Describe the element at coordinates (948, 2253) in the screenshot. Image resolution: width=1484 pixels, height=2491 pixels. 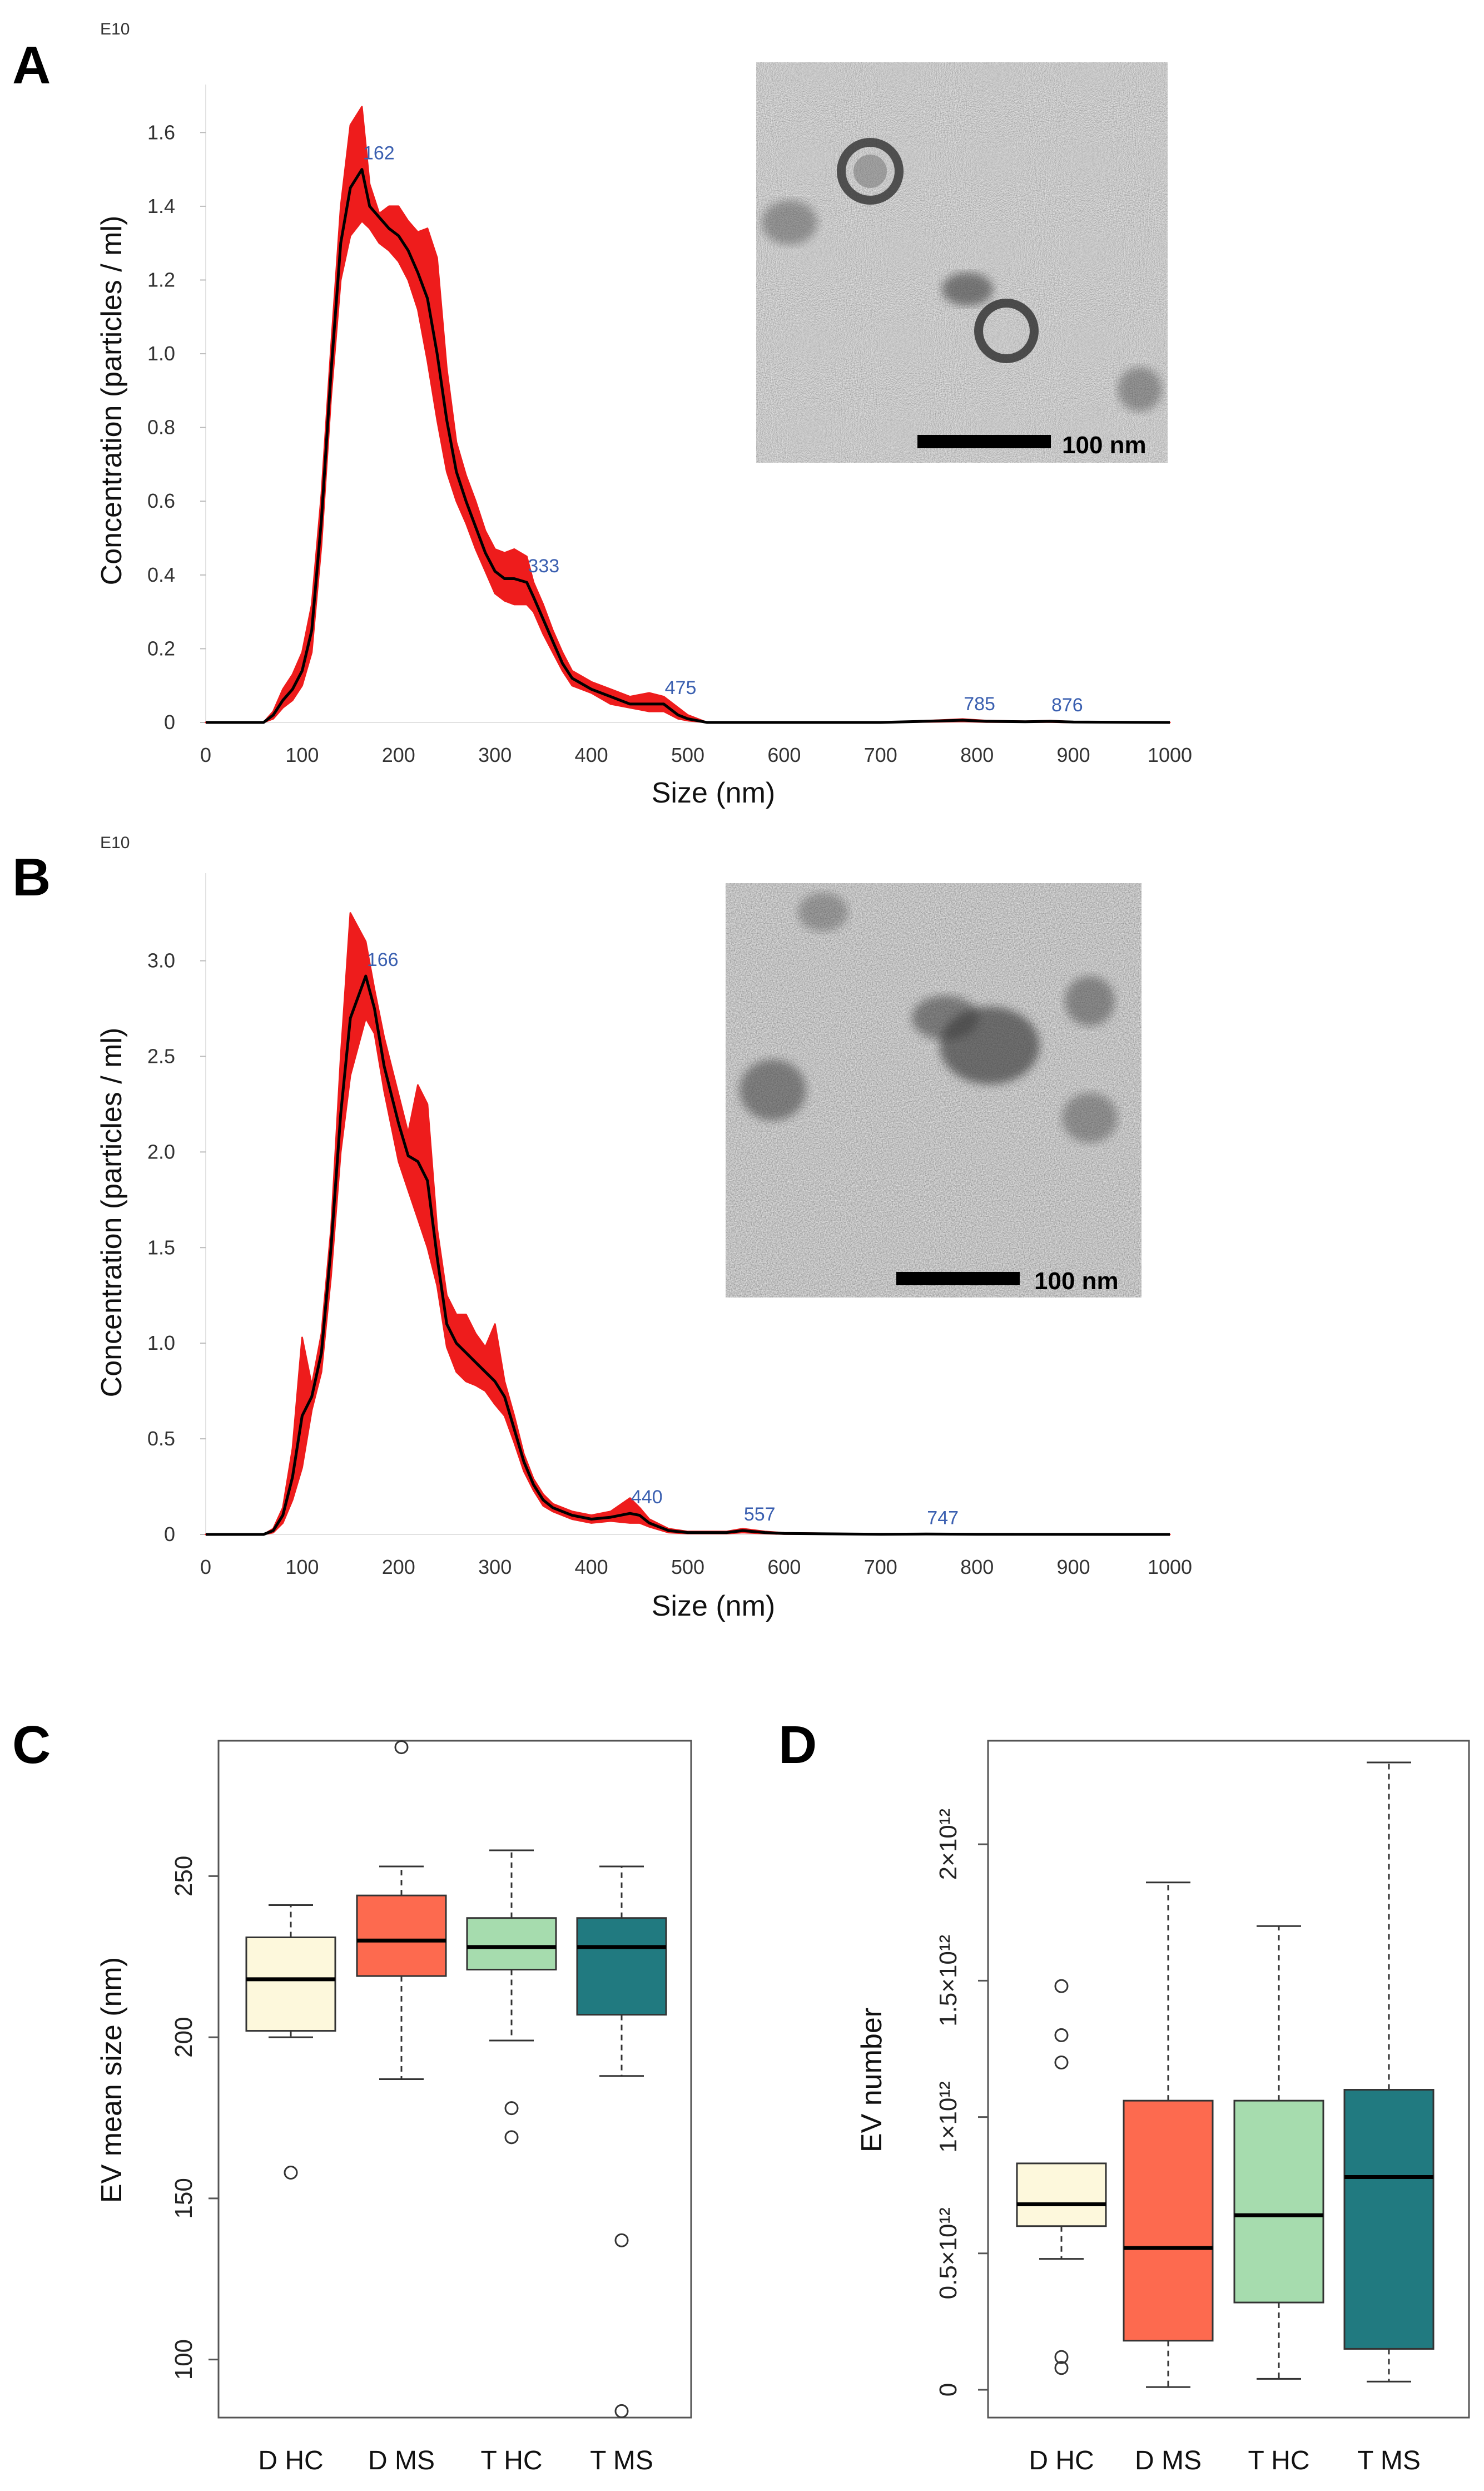
I see `y-tick-label: 0.5×10¹²` at that location.